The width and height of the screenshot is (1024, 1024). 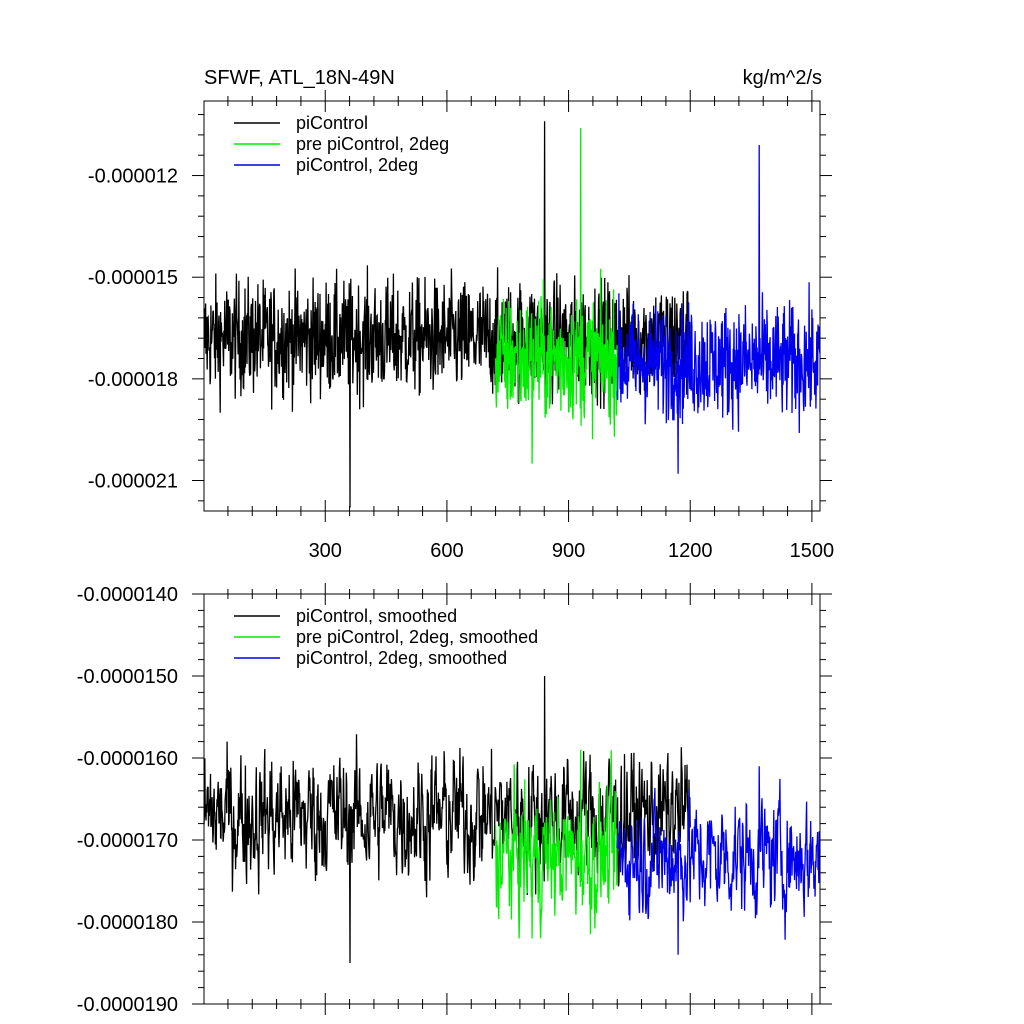 I want to click on y-tick-label: -0.0000150, so click(x=127, y=677).